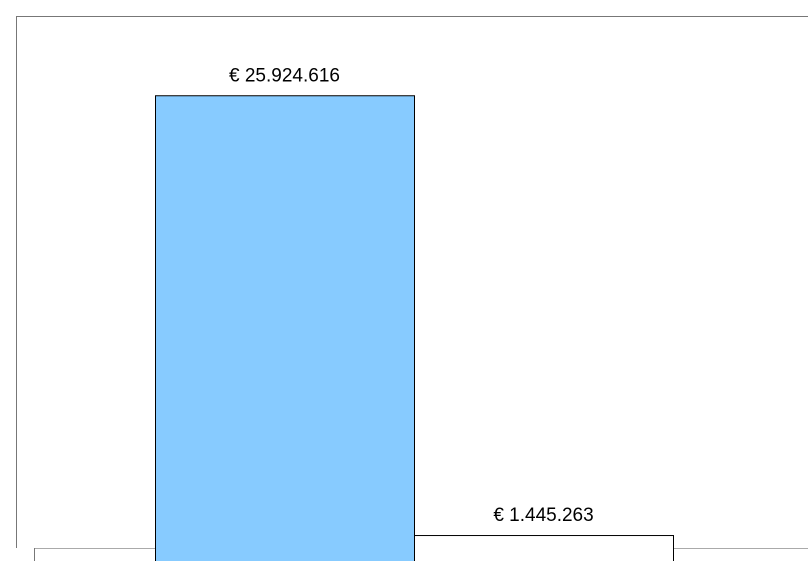 The width and height of the screenshot is (808, 561). I want to click on value-label: € 1.445.263, so click(543, 515).